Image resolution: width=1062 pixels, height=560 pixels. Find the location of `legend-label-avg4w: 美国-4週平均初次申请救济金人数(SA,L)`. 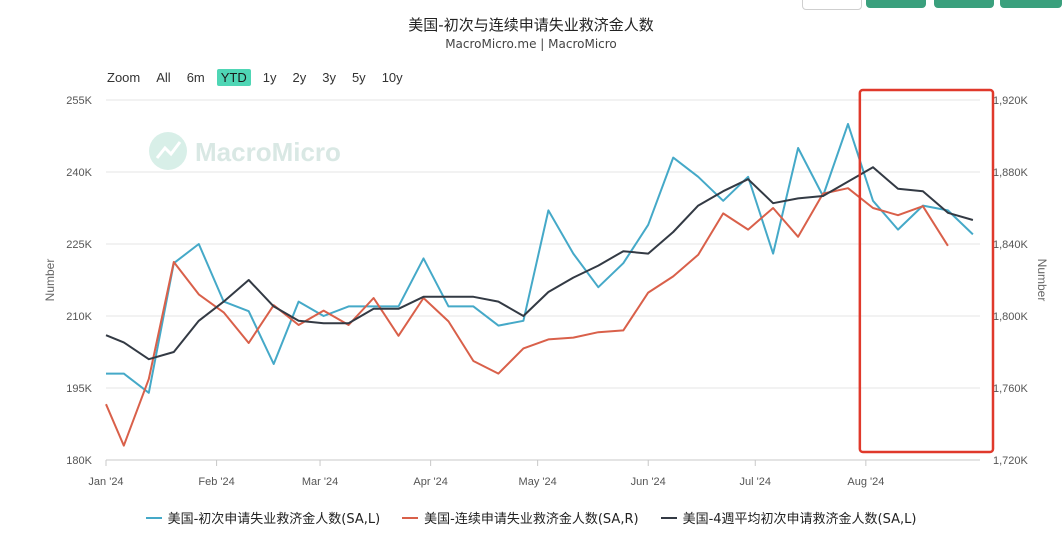

legend-label-avg4w: 美国-4週平均初次申请救济金人数(SA,L) is located at coordinates (799, 519).